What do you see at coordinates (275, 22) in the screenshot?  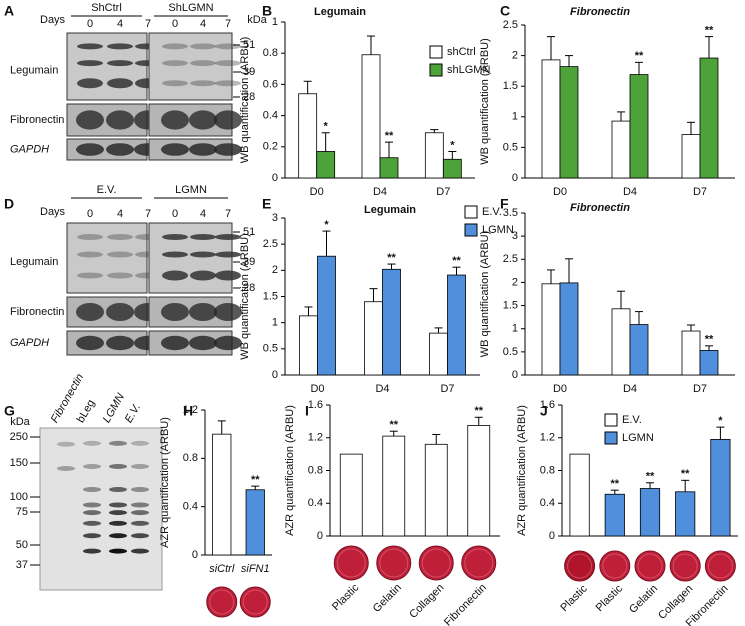 I see `y-tick-label: 1` at bounding box center [275, 22].